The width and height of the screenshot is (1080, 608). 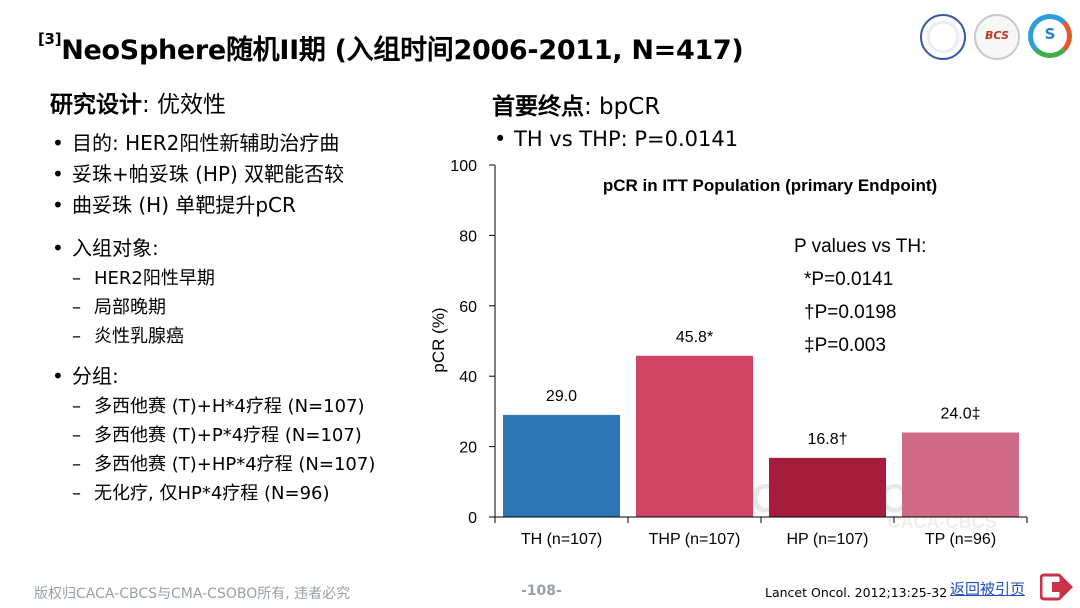 What do you see at coordinates (561, 539) in the screenshot?
I see `x-tick-label-1: TH (n=107)` at bounding box center [561, 539].